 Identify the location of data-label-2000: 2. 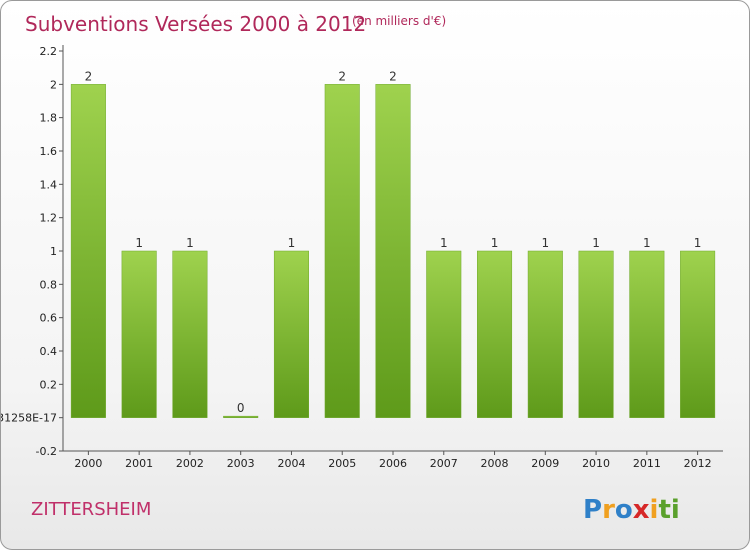
(89, 76).